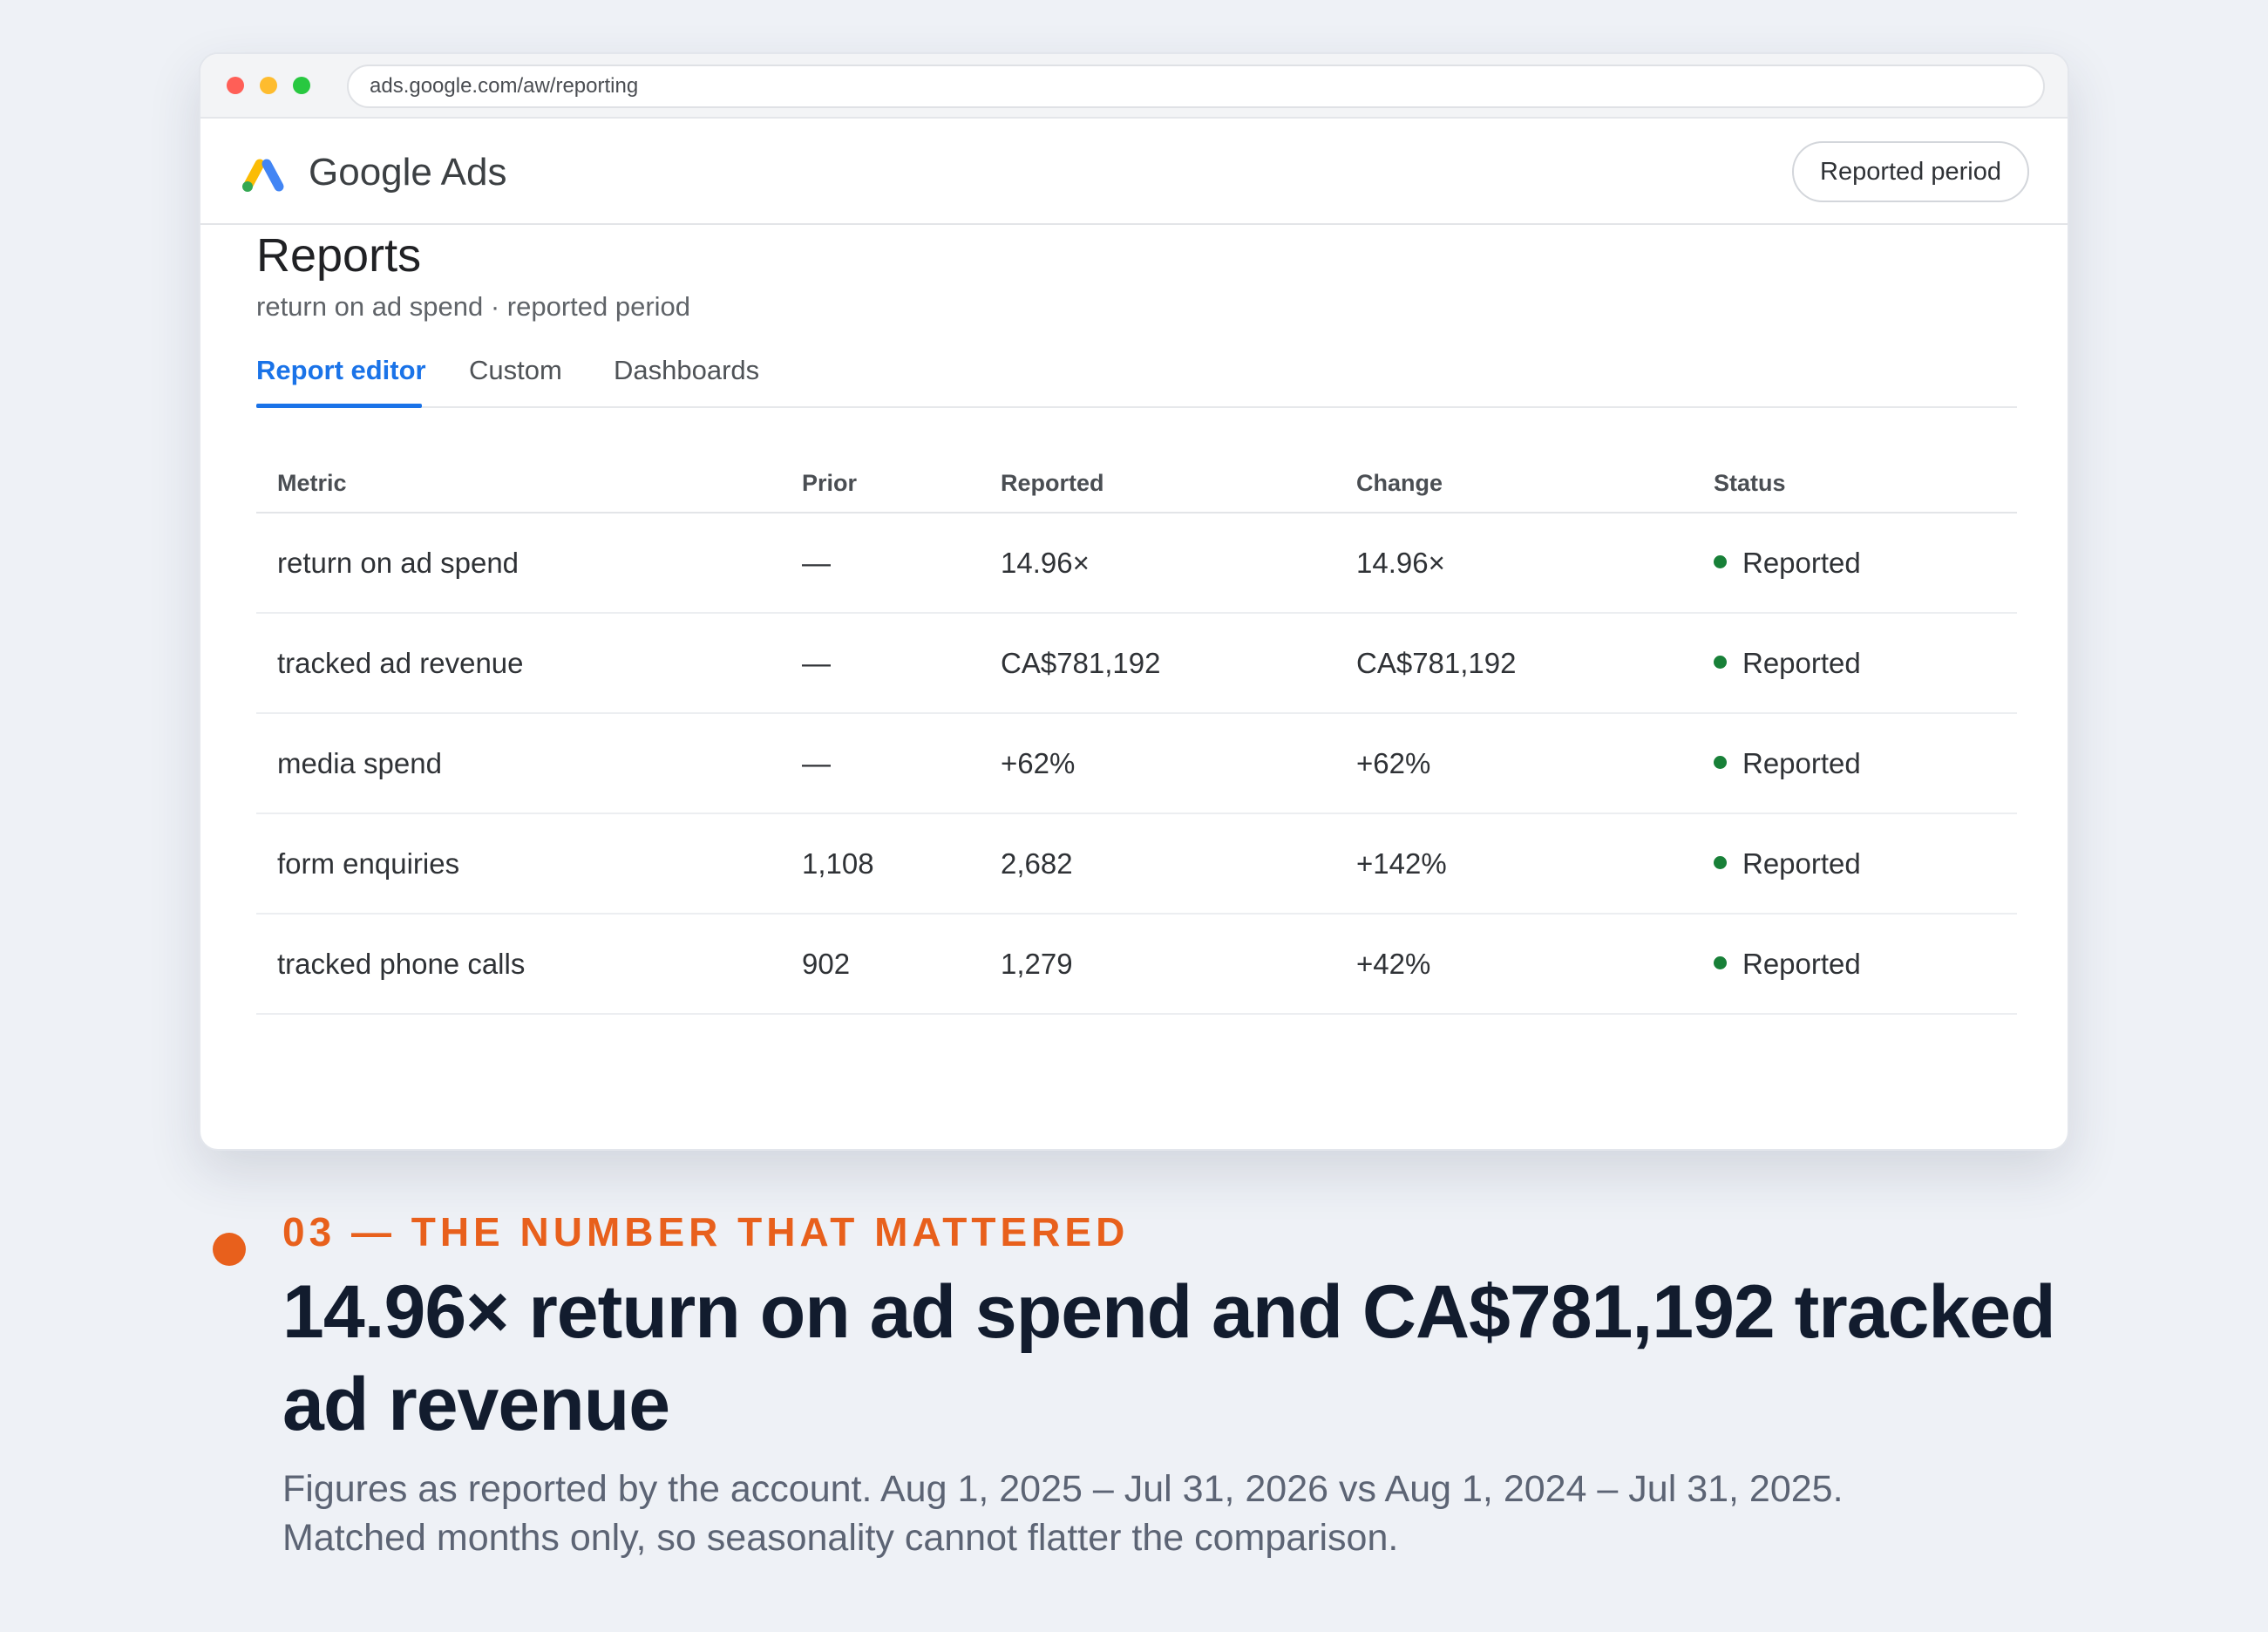  Describe the element at coordinates (339, 406) in the screenshot. I see `active-tab-indicator` at that location.